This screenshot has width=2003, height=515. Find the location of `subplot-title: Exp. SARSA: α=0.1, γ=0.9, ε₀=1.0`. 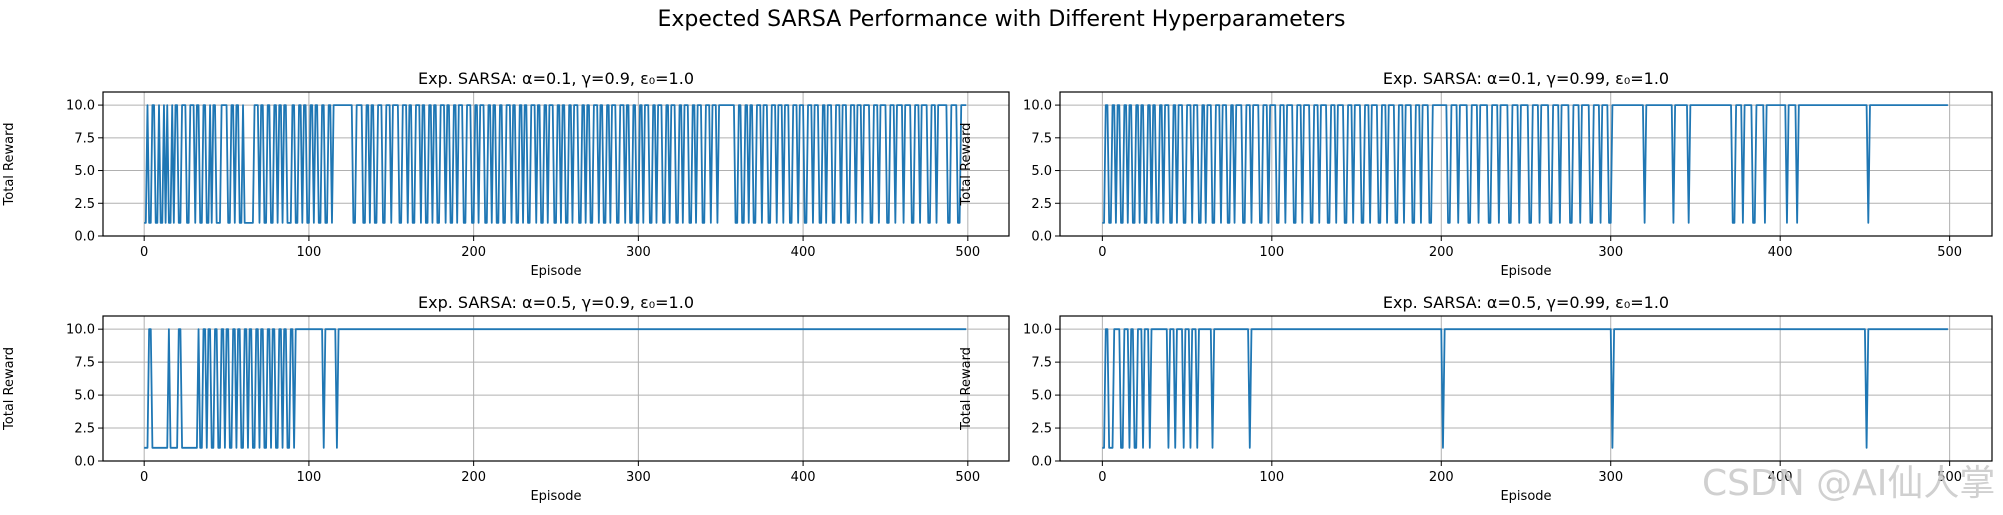

subplot-title: Exp. SARSA: α=0.1, γ=0.9, ε₀=1.0 is located at coordinates (556, 78).